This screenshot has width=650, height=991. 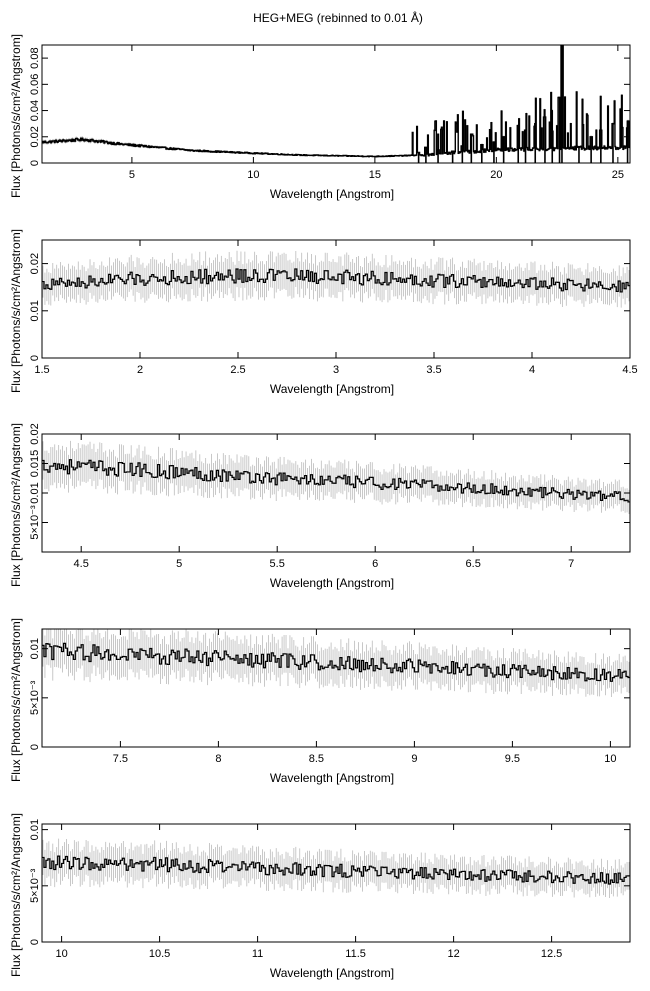 What do you see at coordinates (618, 175) in the screenshot?
I see `x-tick-label: 25` at bounding box center [618, 175].